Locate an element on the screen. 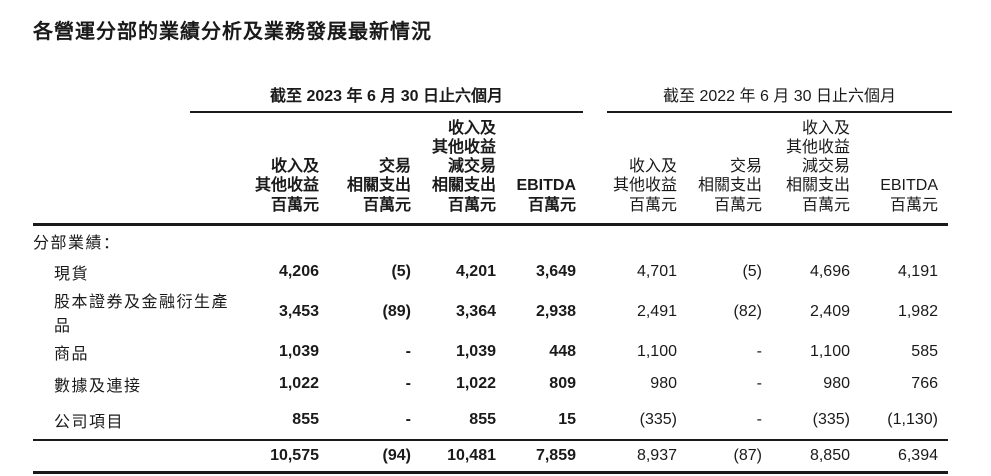  value-cell: 2,938 is located at coordinates (555, 311).